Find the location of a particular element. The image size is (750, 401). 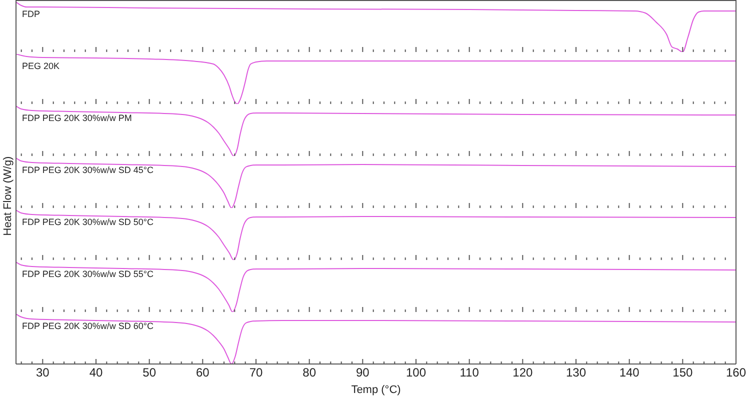

x-tick-label: 130 is located at coordinates (576, 373).